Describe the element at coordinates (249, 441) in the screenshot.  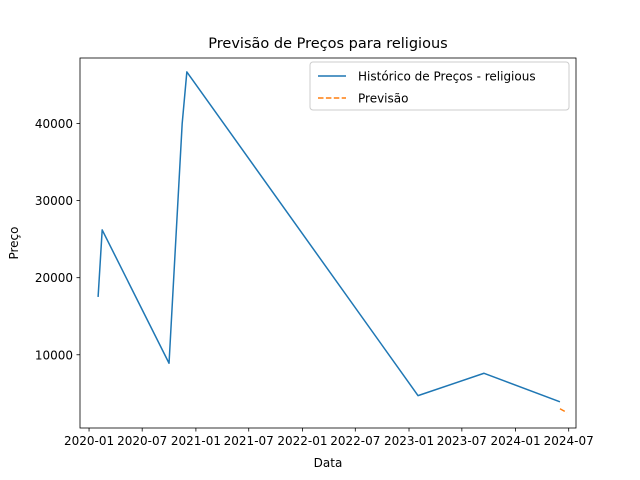
I see `x-tick-label: 2021-07` at that location.